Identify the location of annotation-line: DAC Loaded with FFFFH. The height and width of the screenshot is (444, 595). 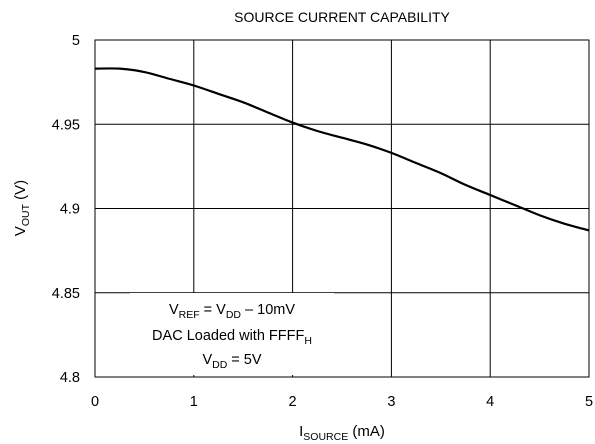
(232, 337).